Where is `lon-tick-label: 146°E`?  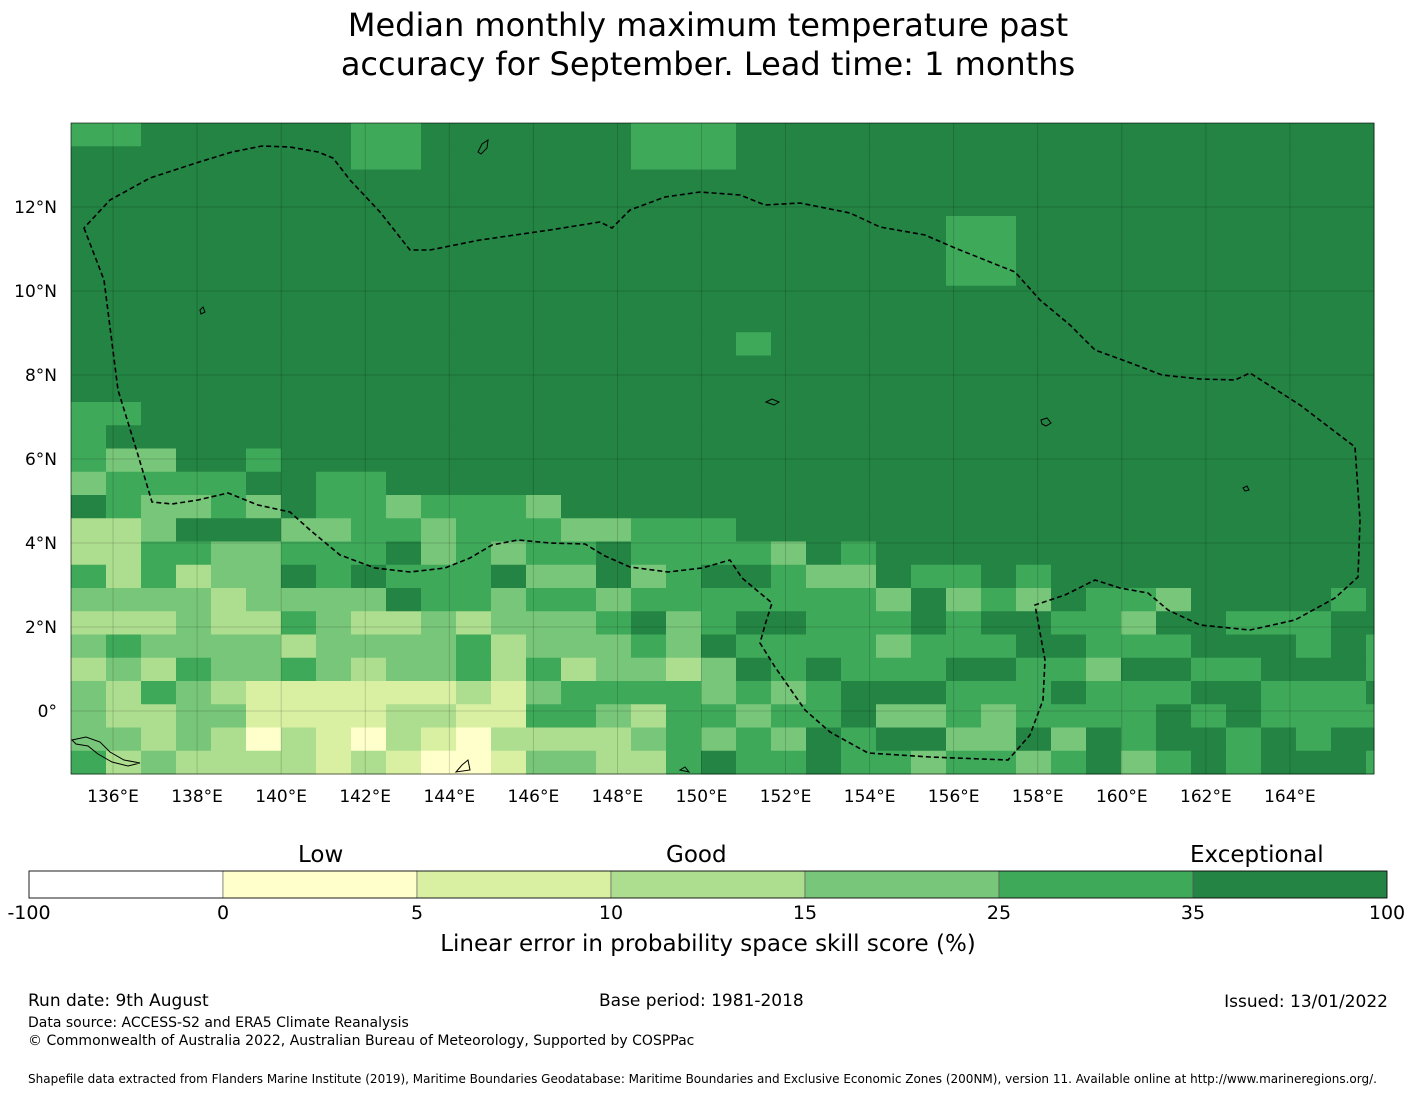 lon-tick-label: 146°E is located at coordinates (534, 797).